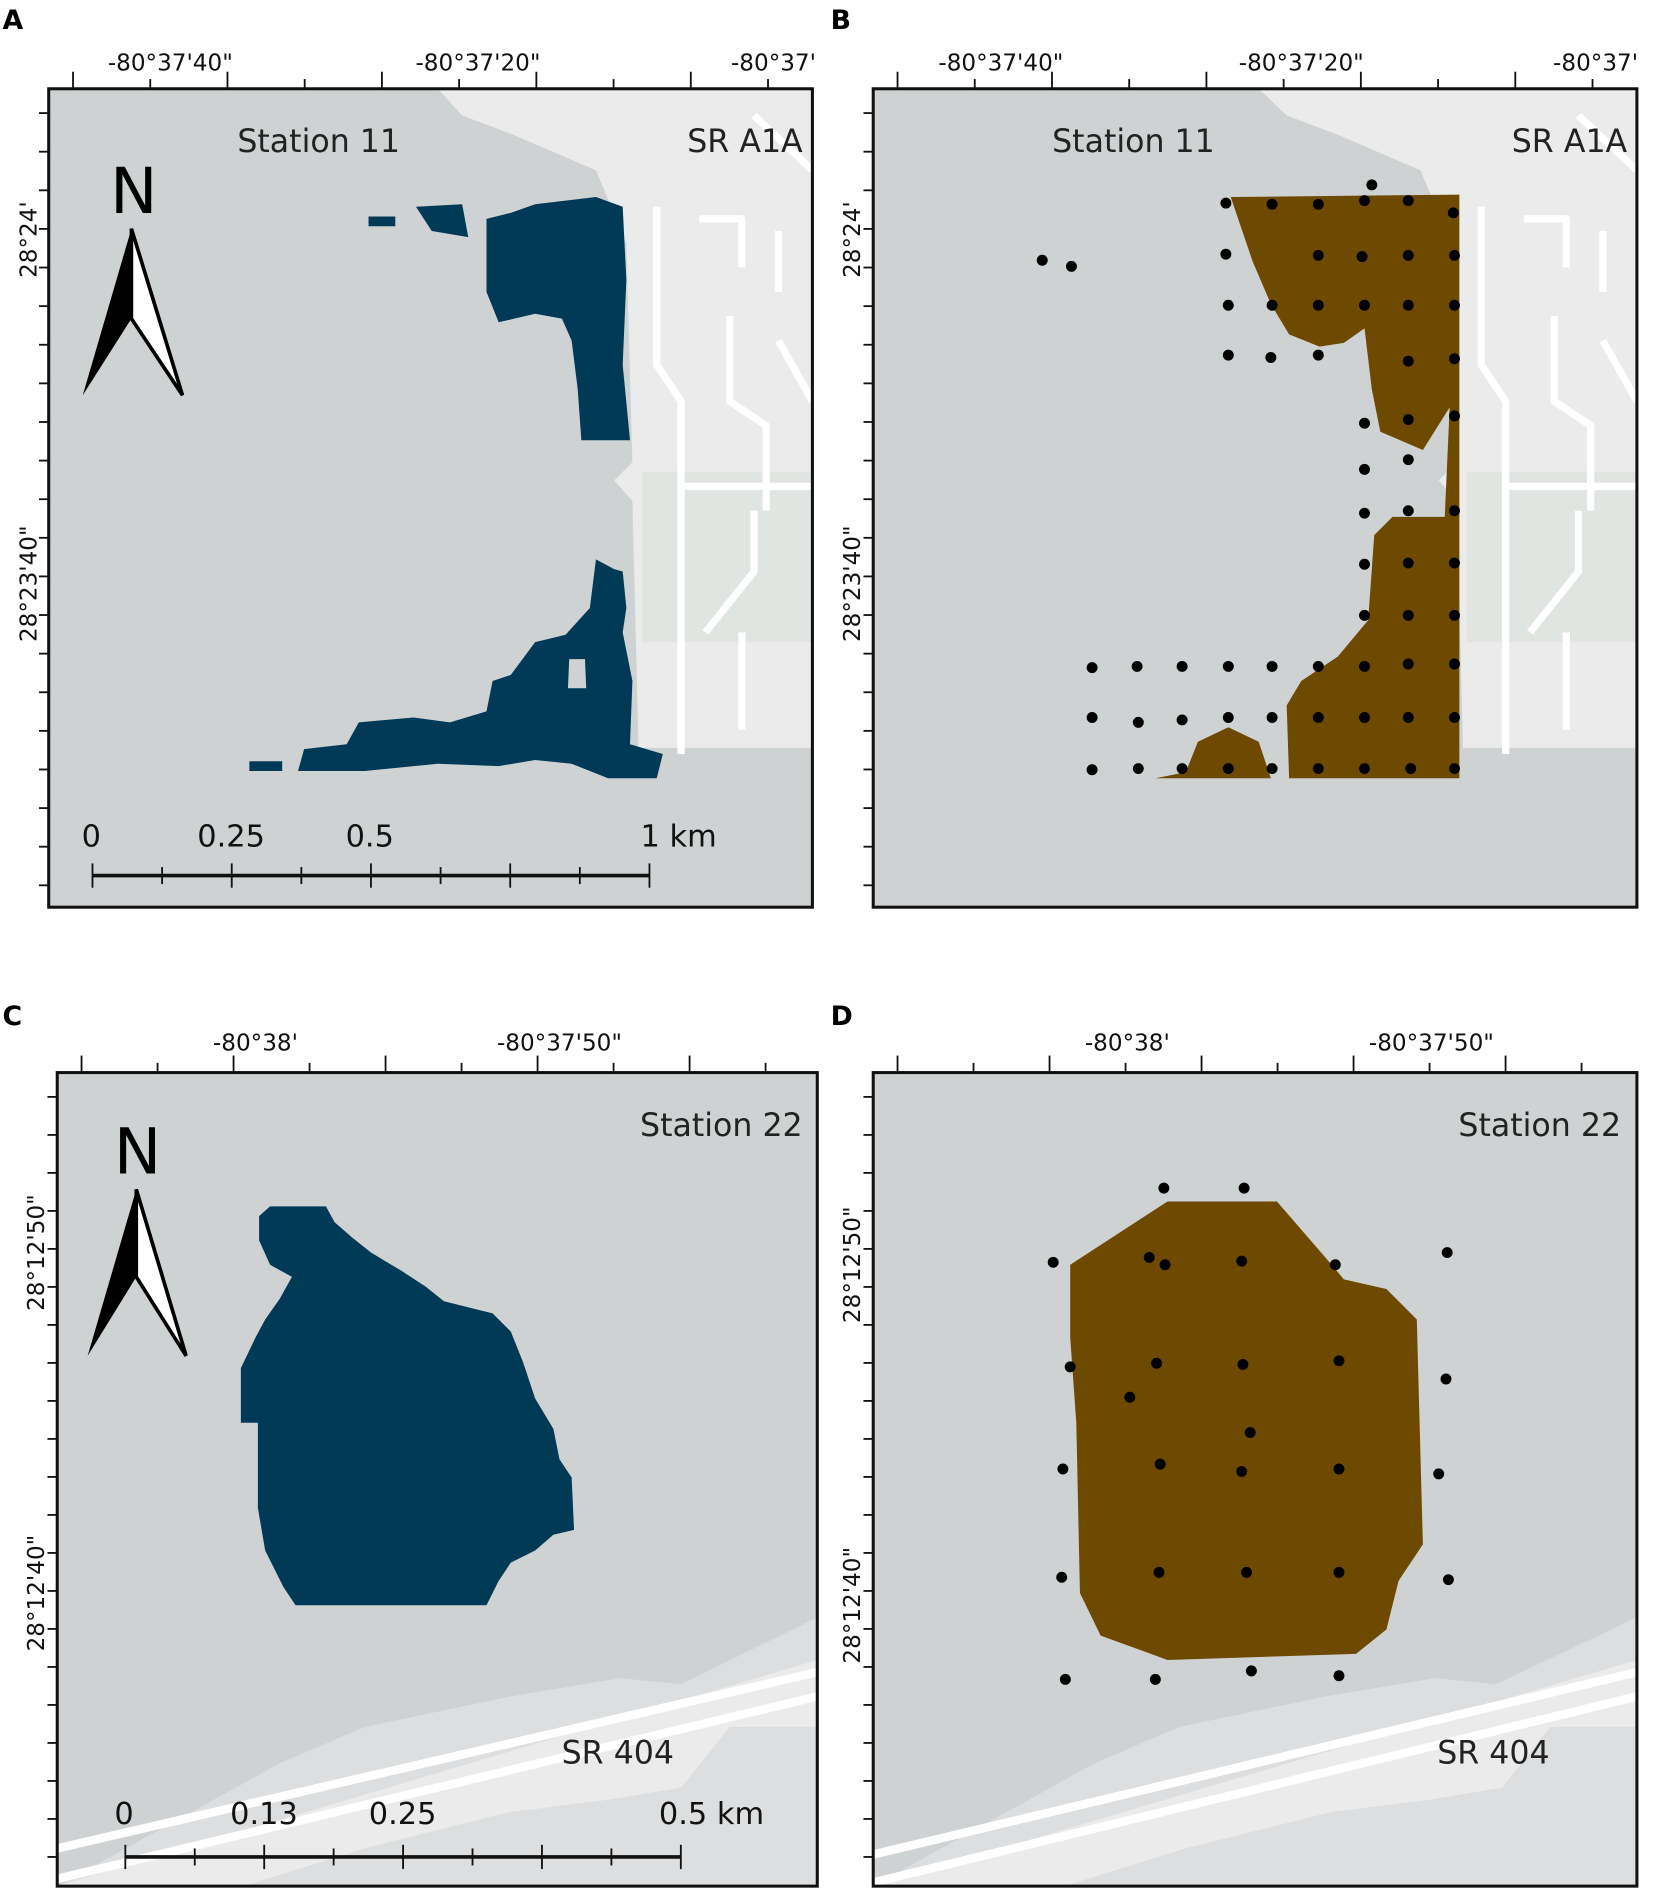 The image size is (1654, 1891). I want to click on panel-letter: D, so click(842, 1016).